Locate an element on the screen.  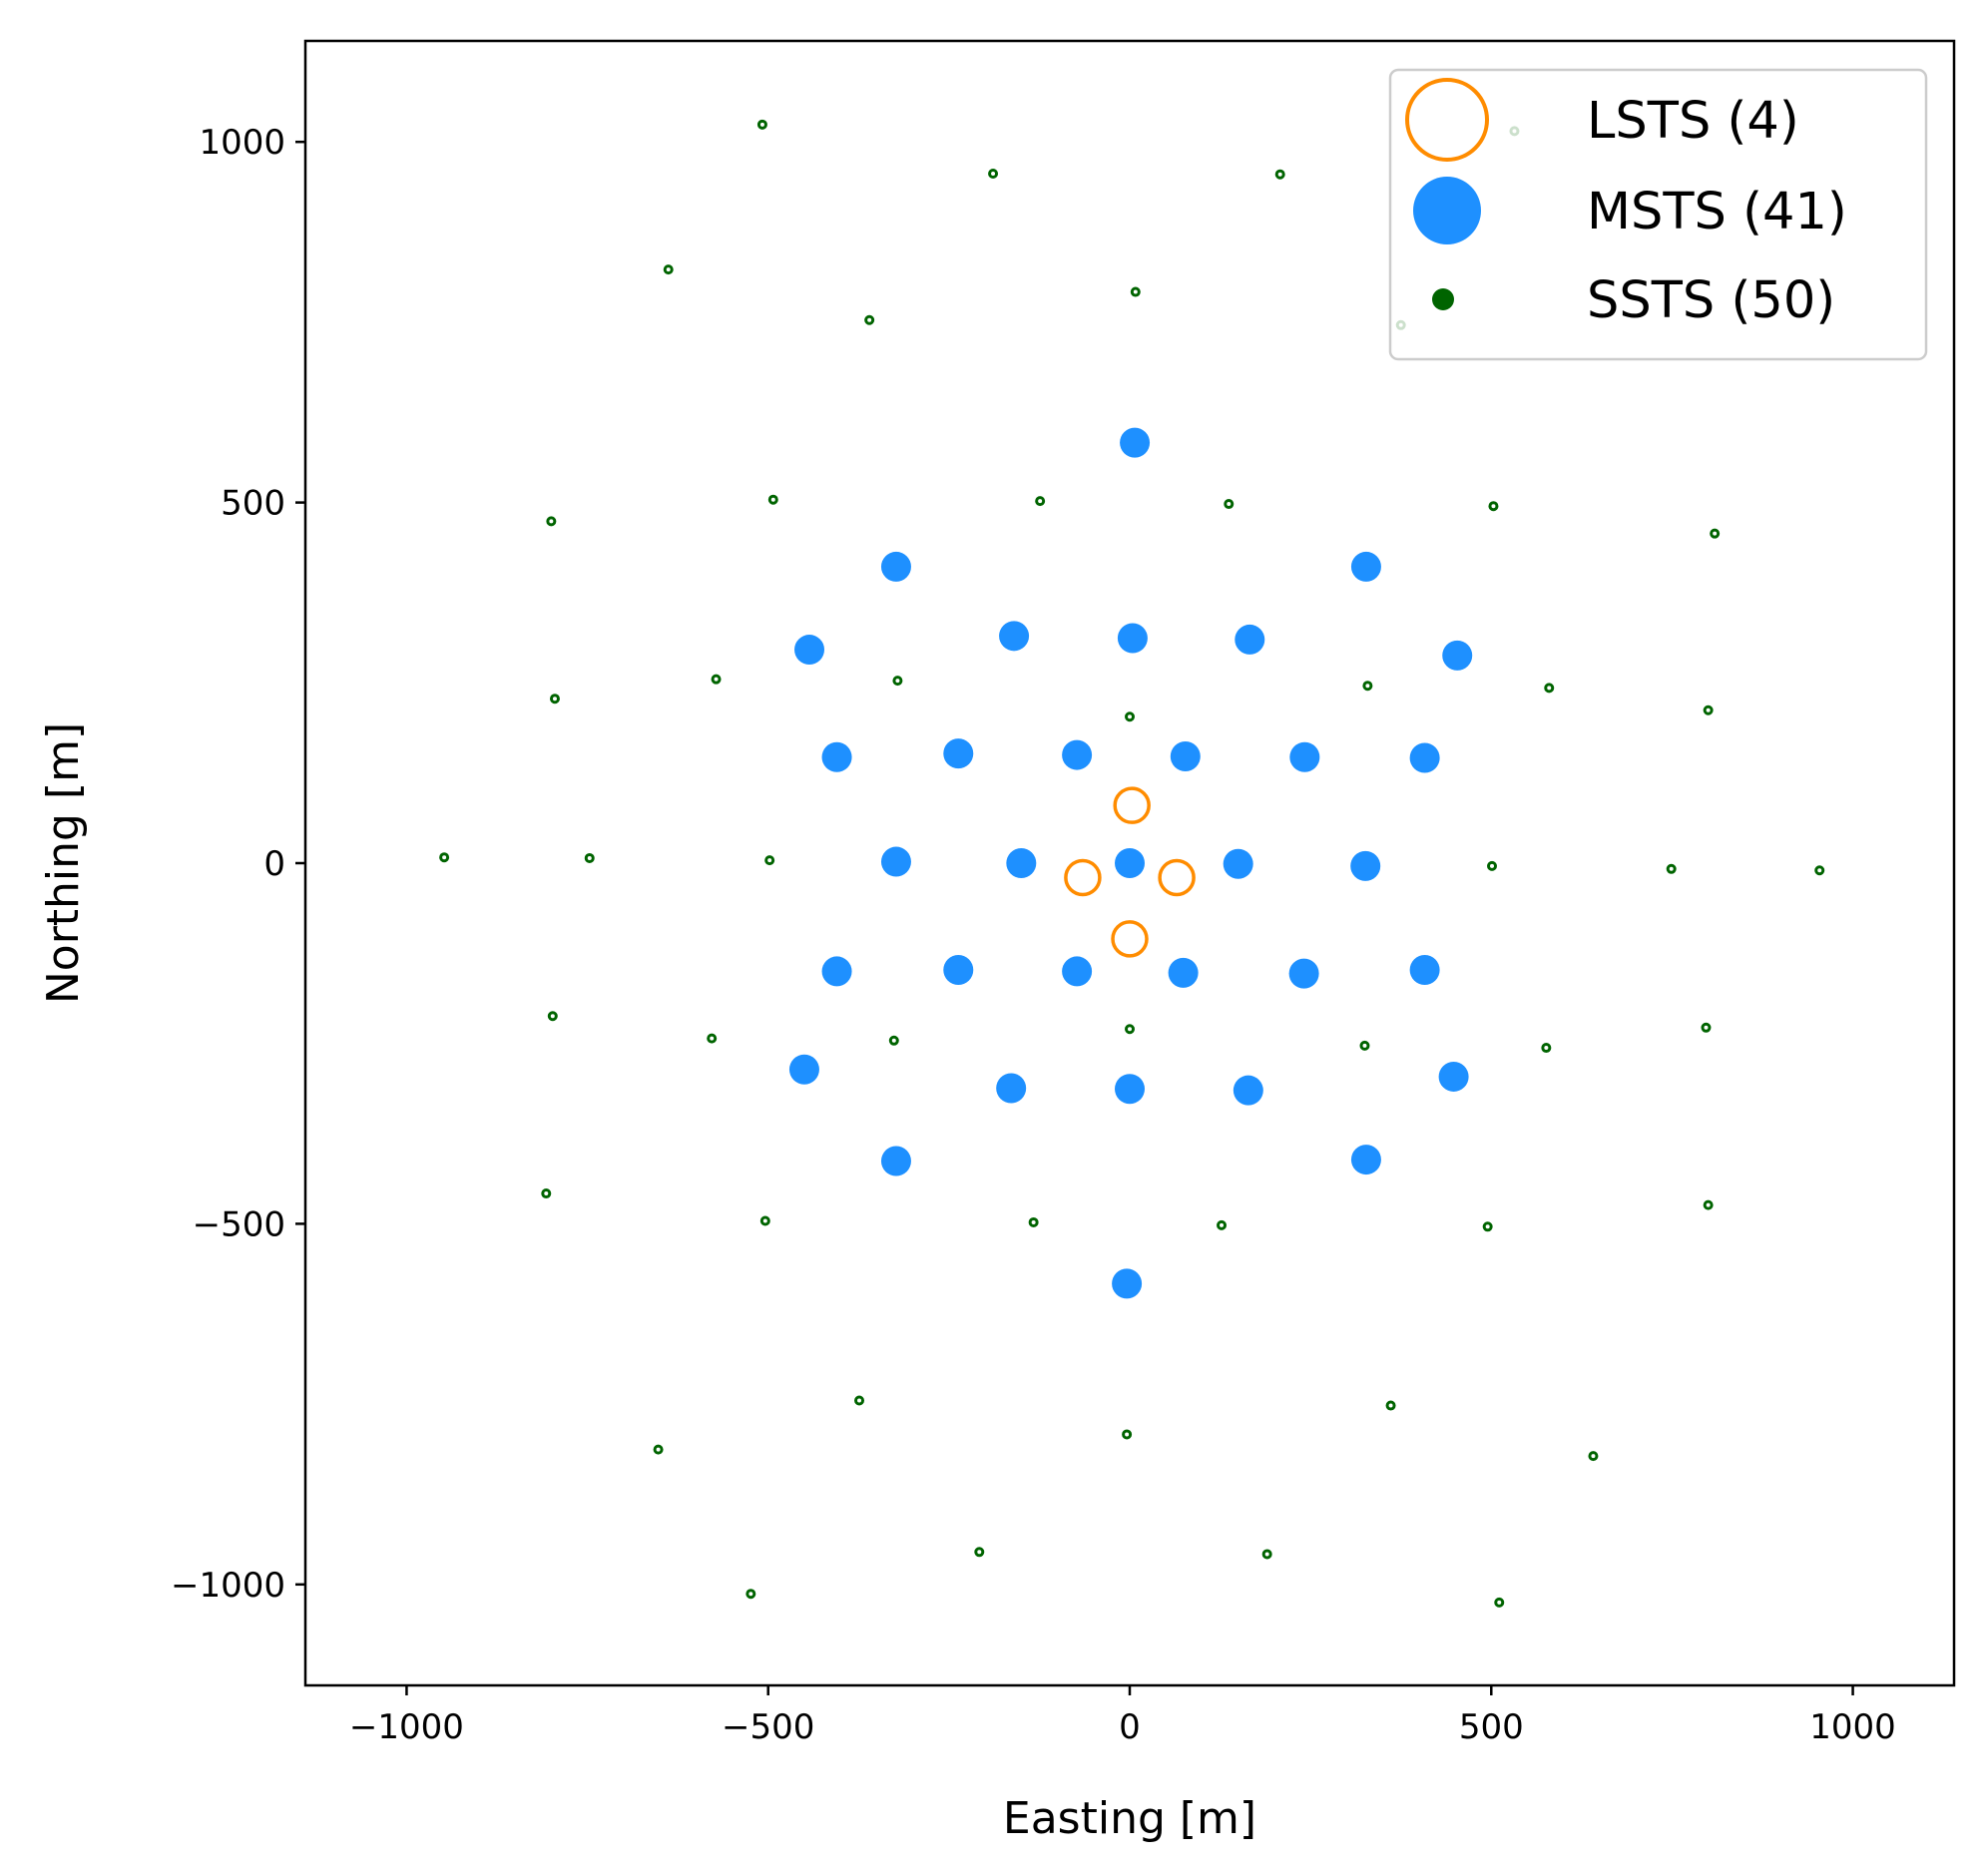
x-tick-label: 1000 is located at coordinates (1852, 1727).